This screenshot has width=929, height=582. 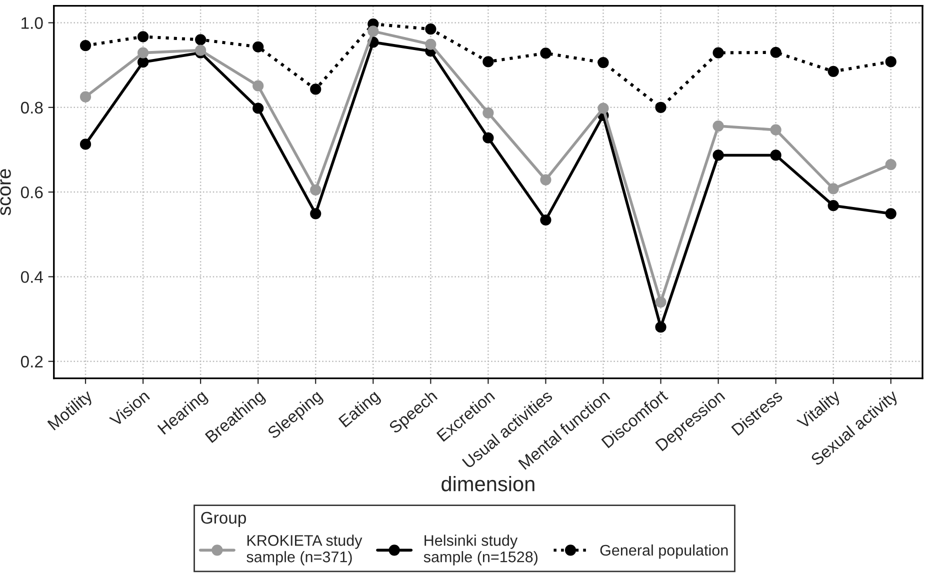 I want to click on y-axis-title: score, so click(x=5, y=192).